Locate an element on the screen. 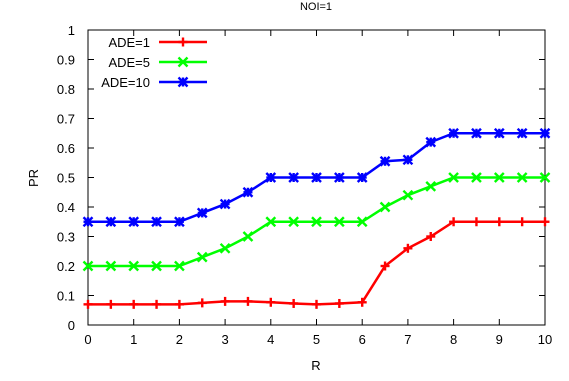 This screenshot has width=569, height=381. legend-label: ADE=5 is located at coordinates (129, 62).